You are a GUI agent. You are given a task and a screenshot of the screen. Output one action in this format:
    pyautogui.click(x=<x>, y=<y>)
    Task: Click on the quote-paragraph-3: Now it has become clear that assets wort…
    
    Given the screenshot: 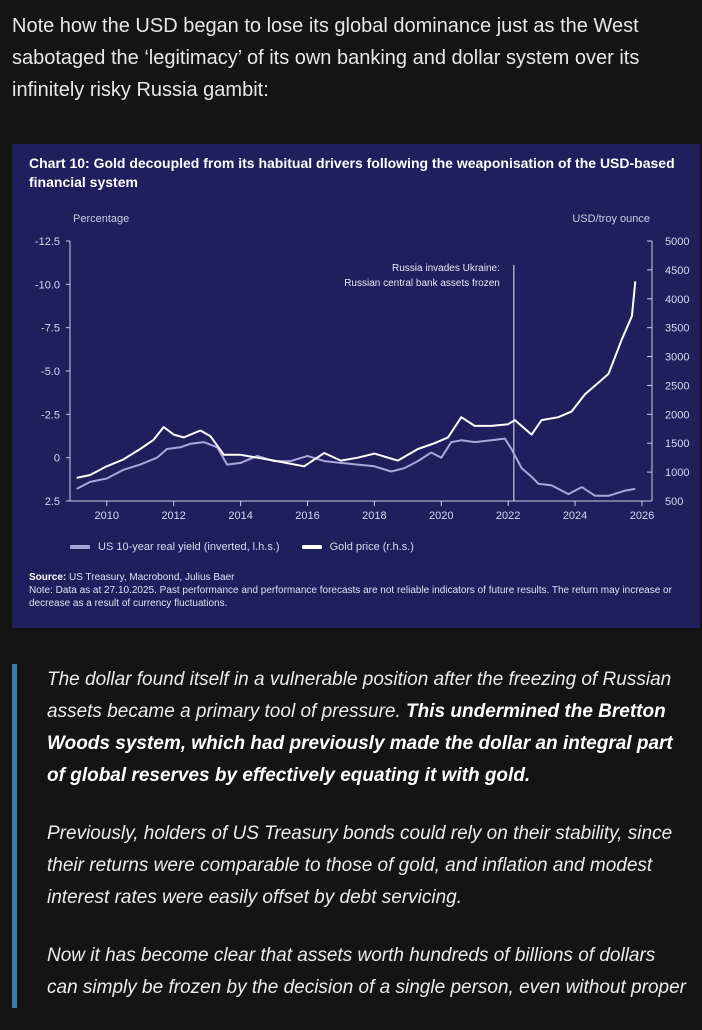 What is the action you would take?
    pyautogui.click(x=366, y=971)
    